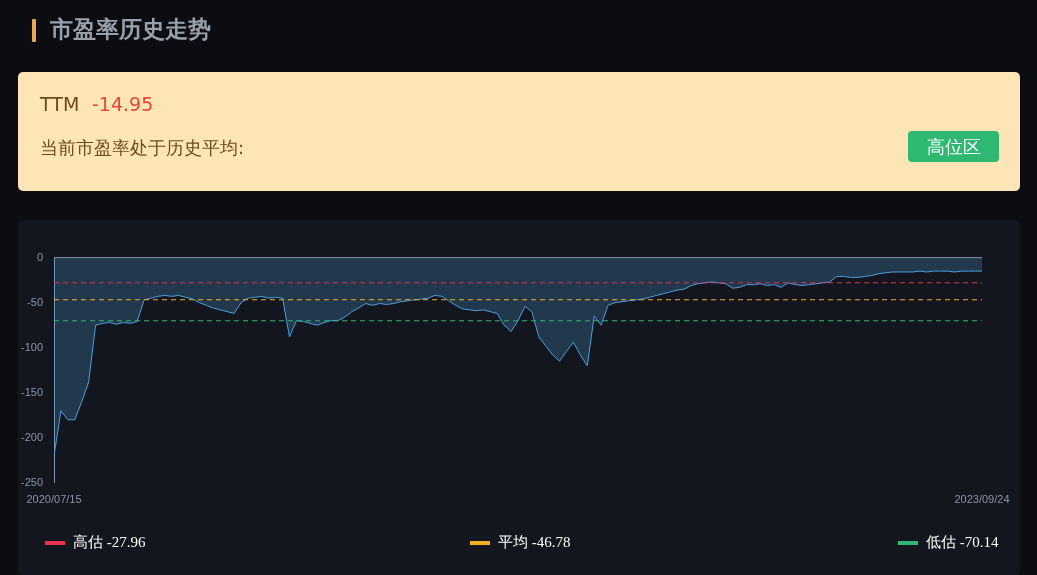  What do you see at coordinates (142, 148) in the screenshot?
I see `text: 当前市盈率处于历史平均:` at bounding box center [142, 148].